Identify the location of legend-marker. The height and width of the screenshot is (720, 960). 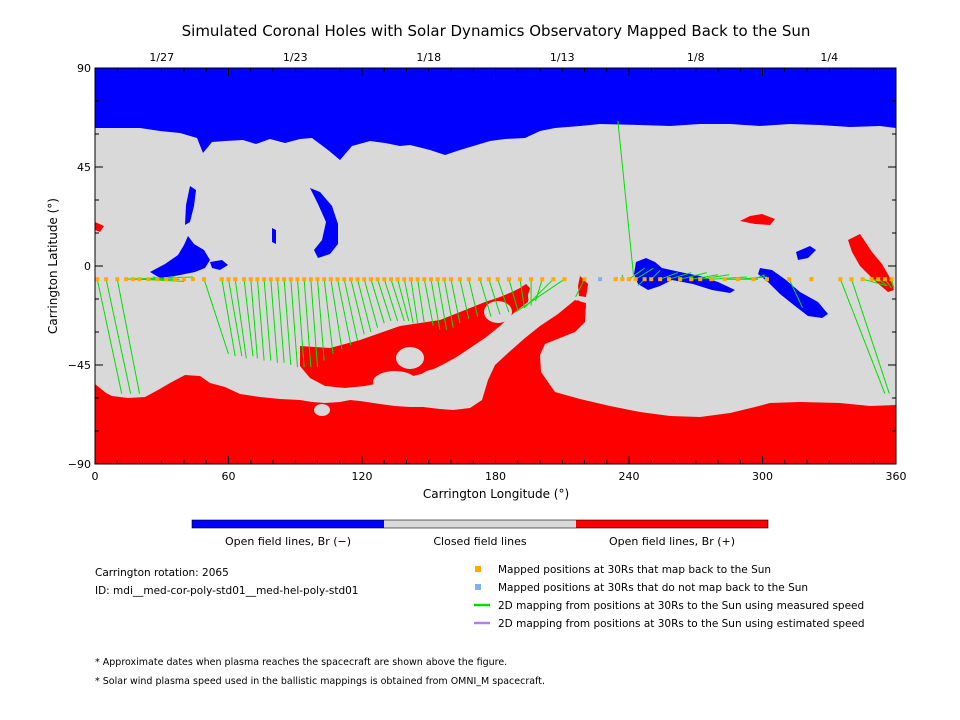
(478, 587).